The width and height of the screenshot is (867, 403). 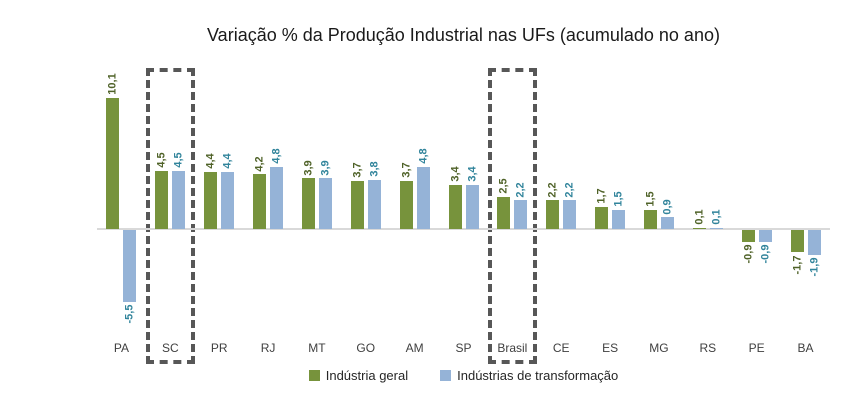 What do you see at coordinates (406, 204) in the screenshot?
I see `bar-am-industria-geral` at bounding box center [406, 204].